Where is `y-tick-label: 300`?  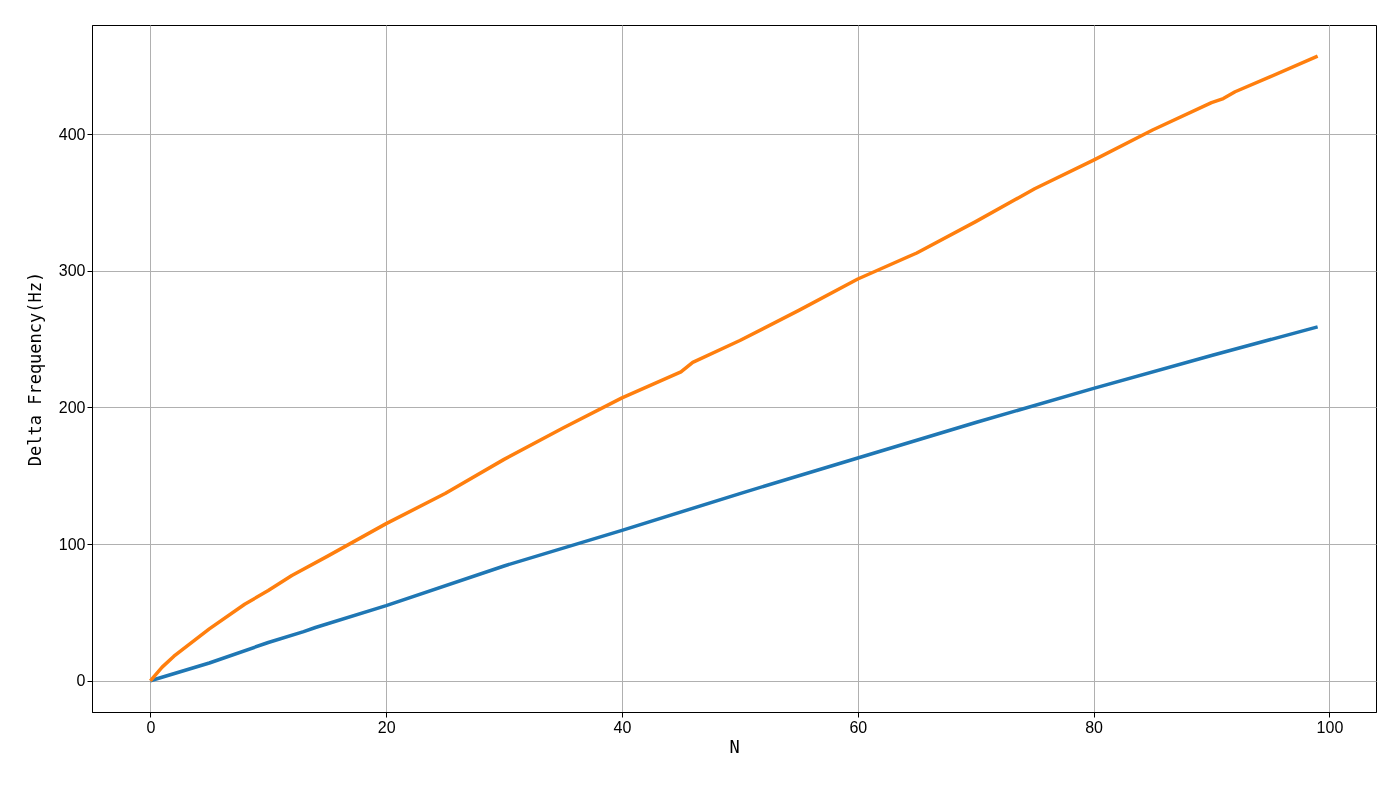
y-tick-label: 300 is located at coordinates (72, 271).